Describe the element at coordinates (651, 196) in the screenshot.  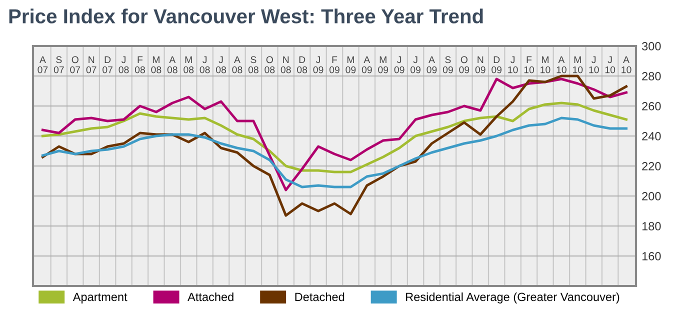
I see `y-tick-label: 200` at that location.